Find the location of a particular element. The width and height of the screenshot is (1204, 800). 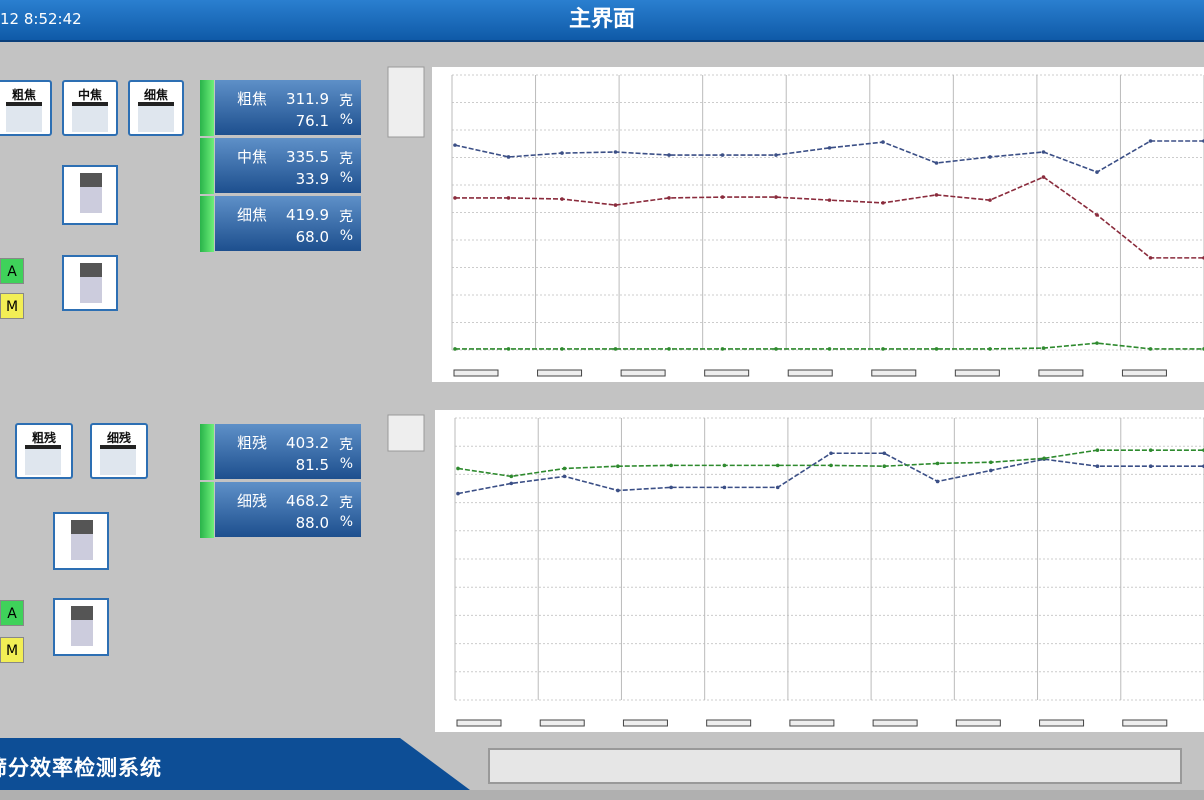

readout-panel: 粗焦 311.9 克 76.1% is located at coordinates (288, 108).